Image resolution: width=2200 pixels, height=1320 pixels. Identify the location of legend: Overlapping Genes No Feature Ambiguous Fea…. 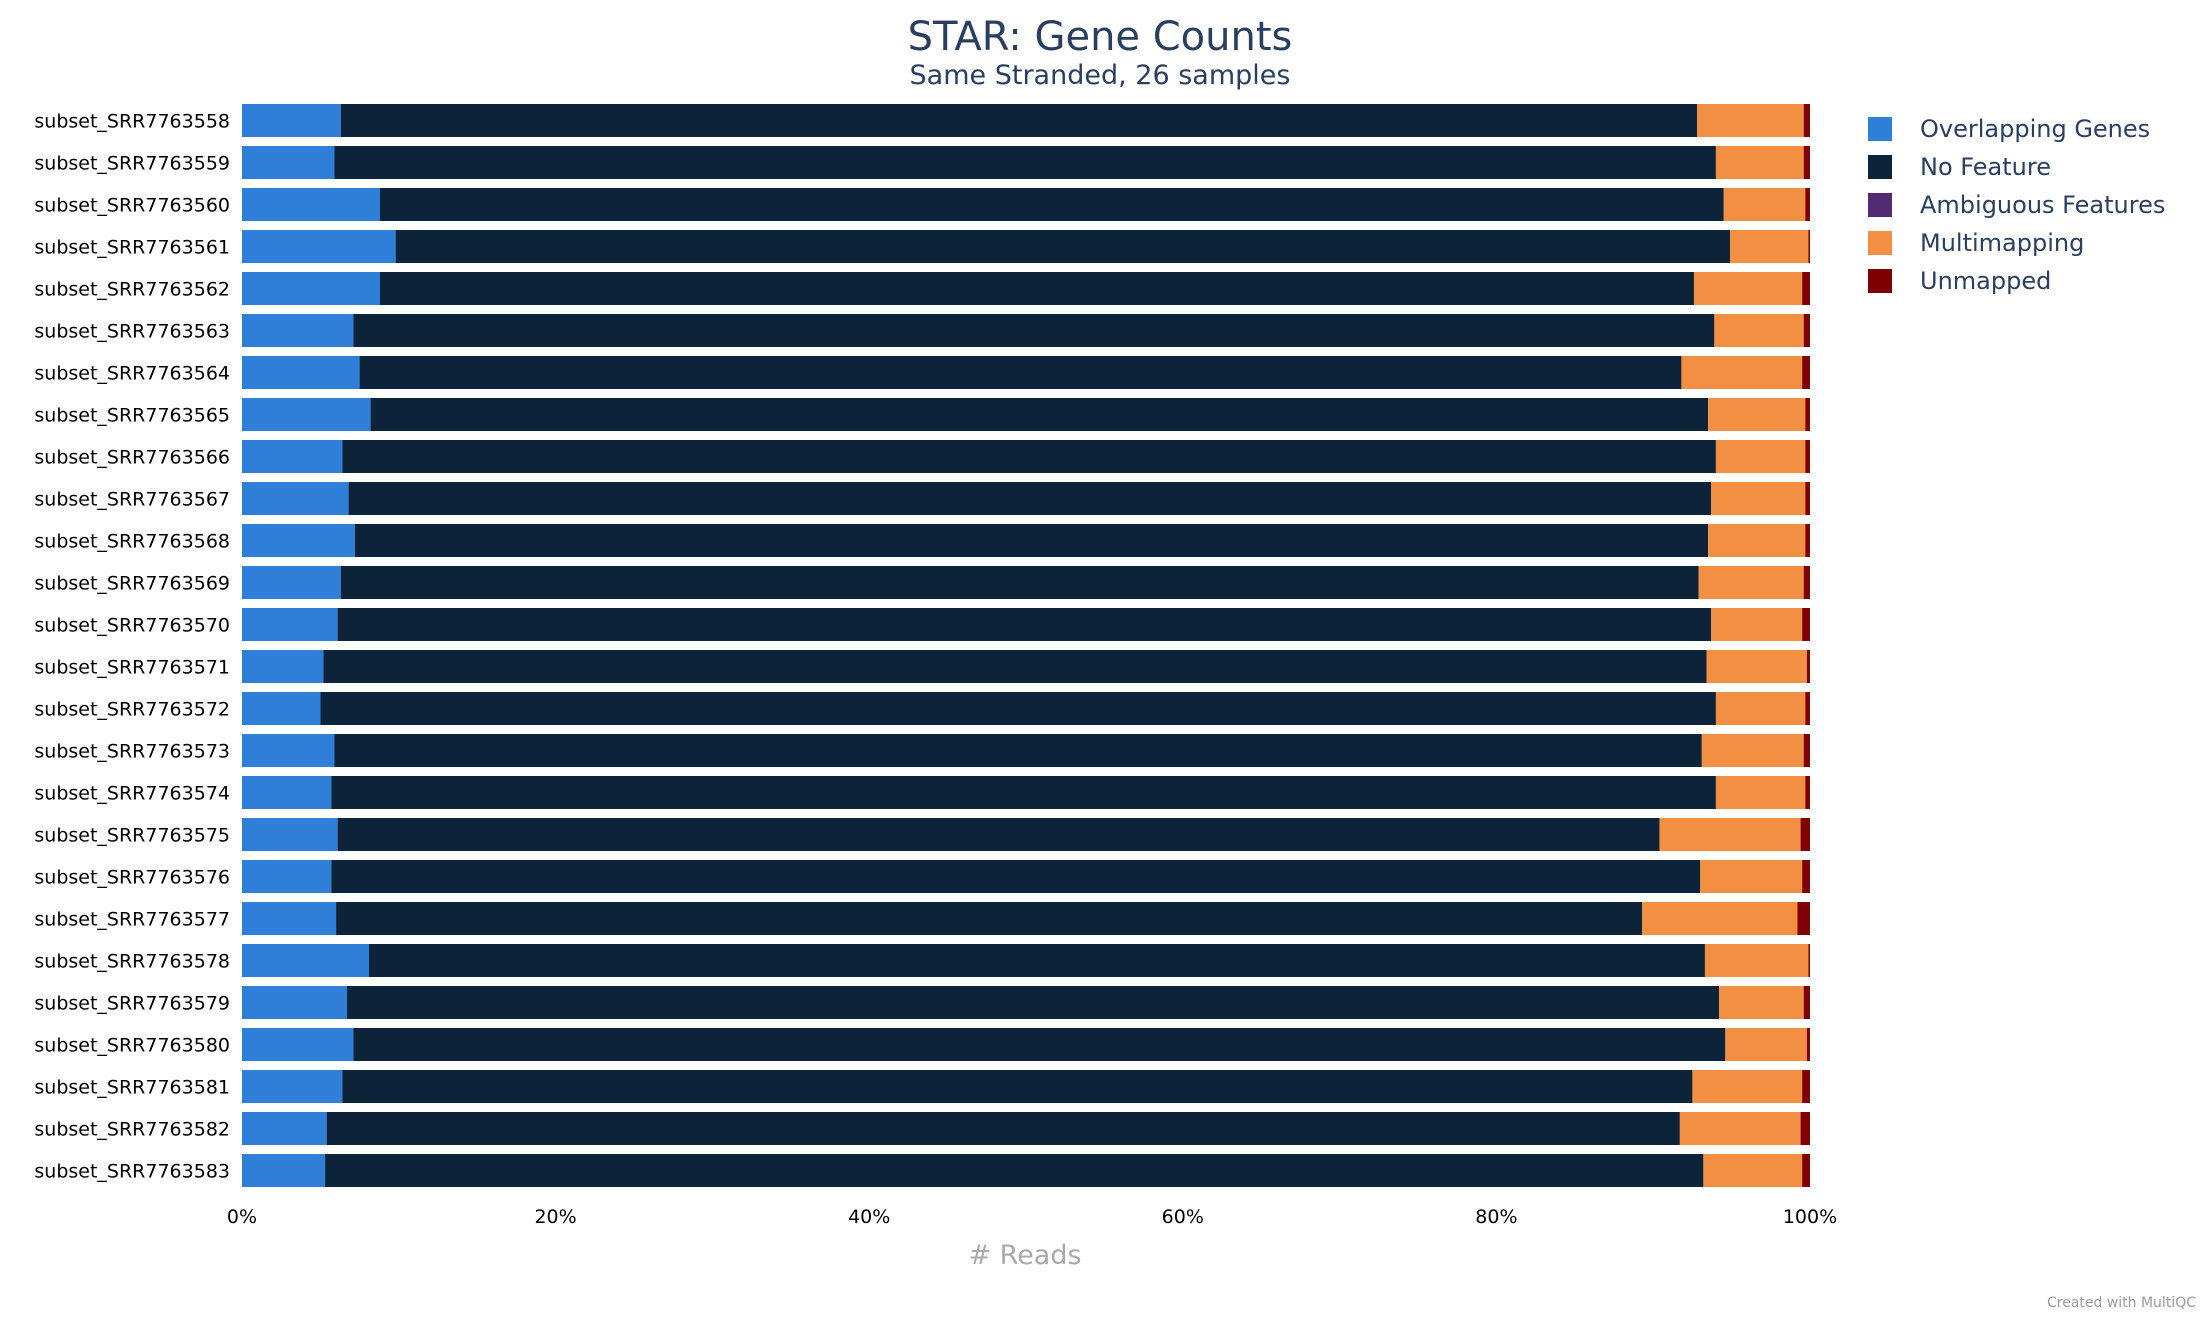
(2016, 205).